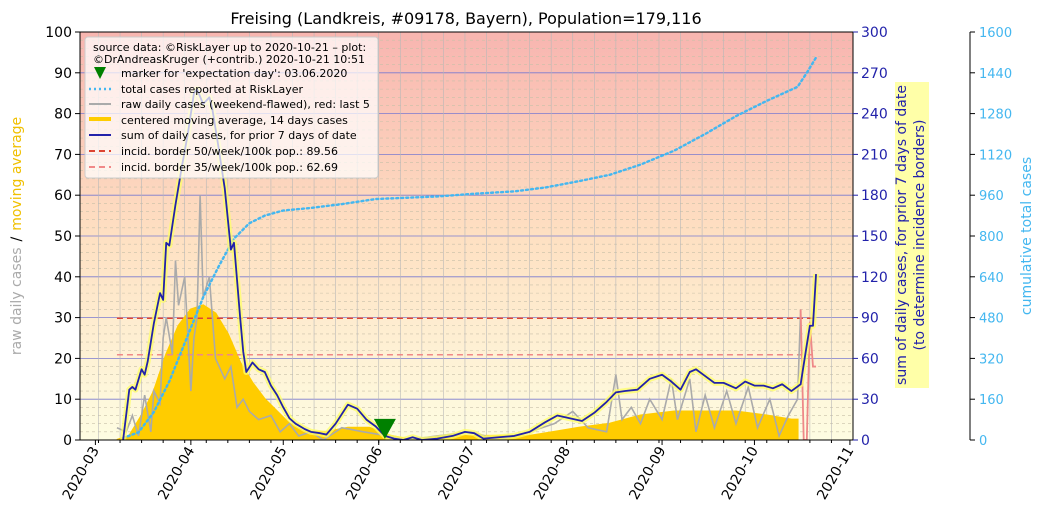  I want to click on legend-box, so click(231, 107).